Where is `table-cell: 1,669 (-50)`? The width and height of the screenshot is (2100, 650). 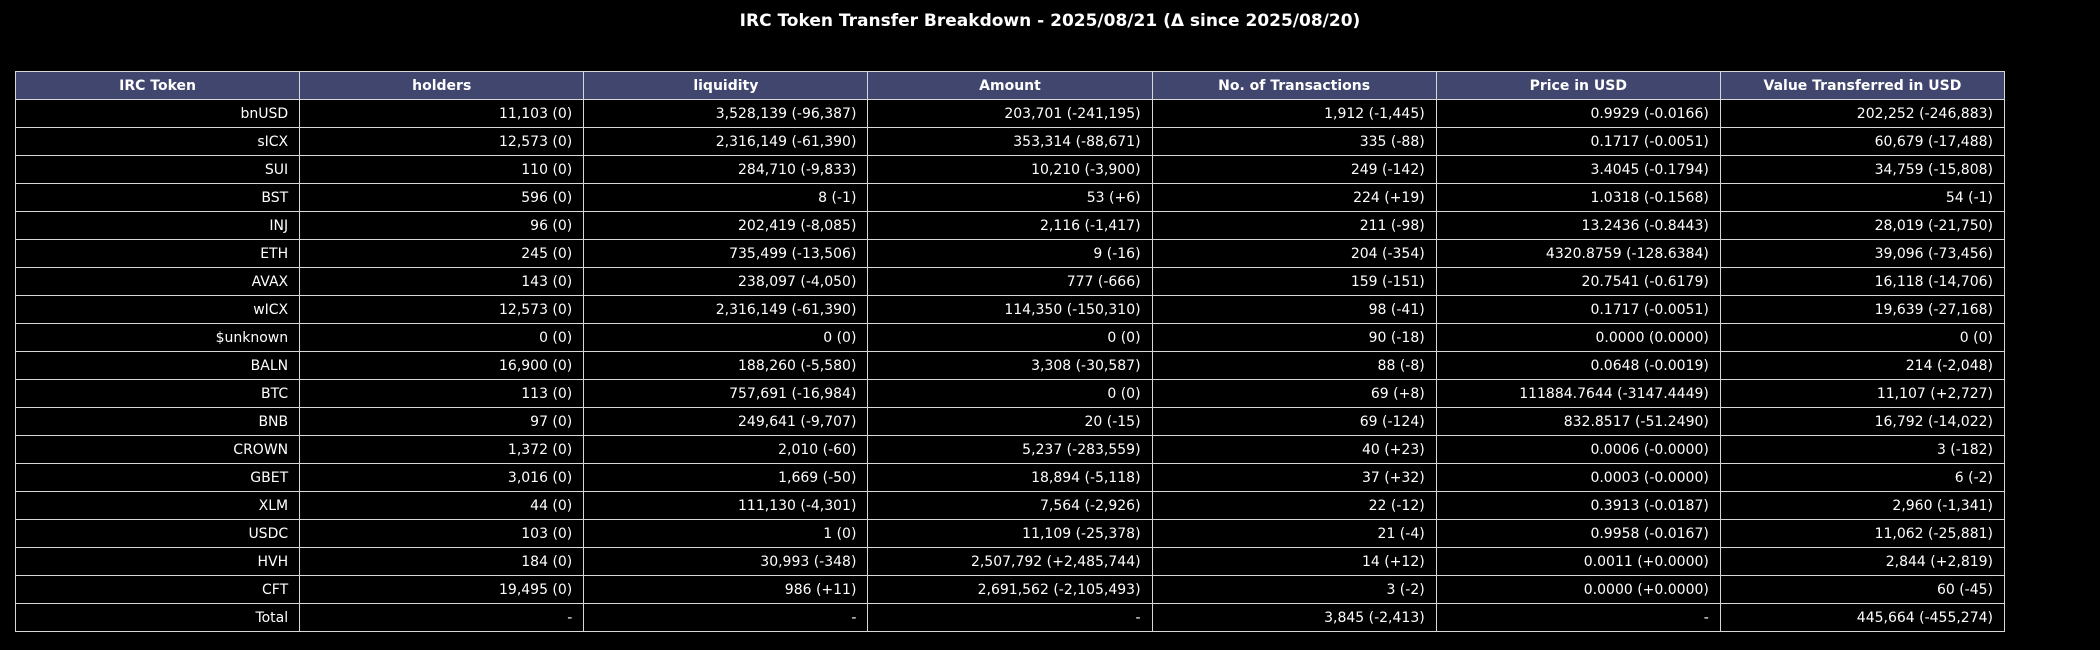
table-cell: 1,669 (-50) is located at coordinates (726, 477).